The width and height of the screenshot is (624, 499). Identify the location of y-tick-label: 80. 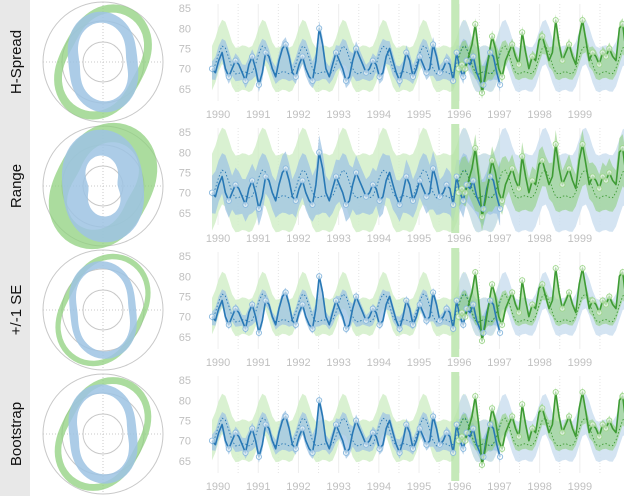
(185, 153).